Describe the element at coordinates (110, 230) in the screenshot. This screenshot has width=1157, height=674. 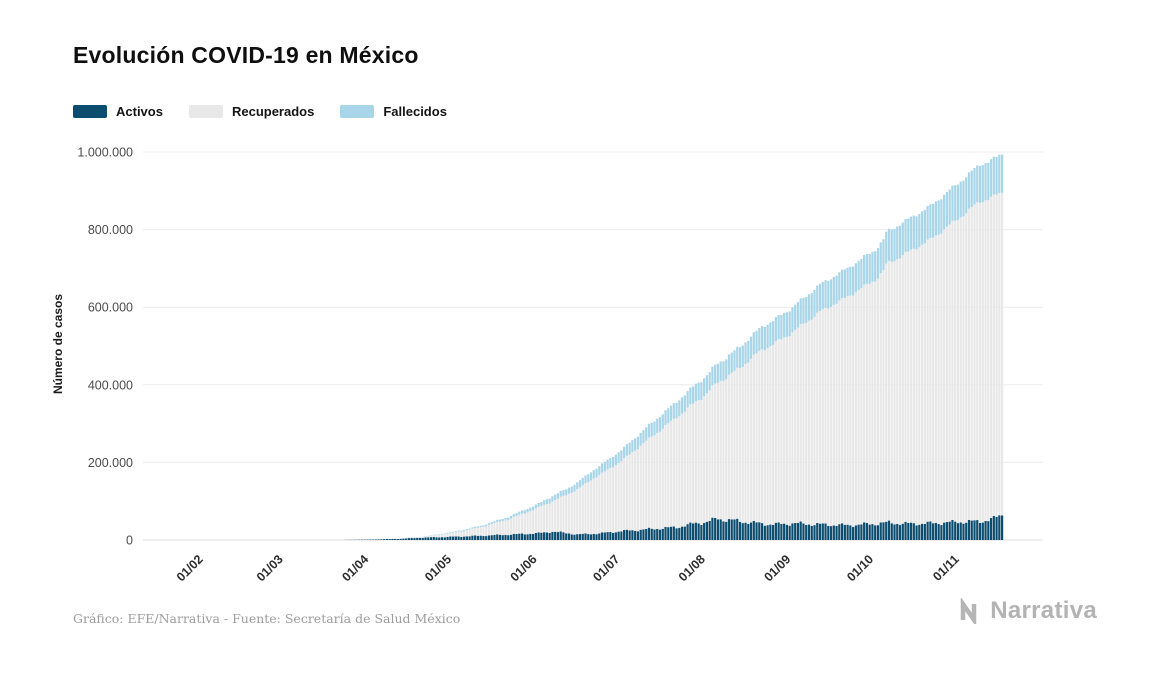
I see `svg-text: 800.000` at that location.